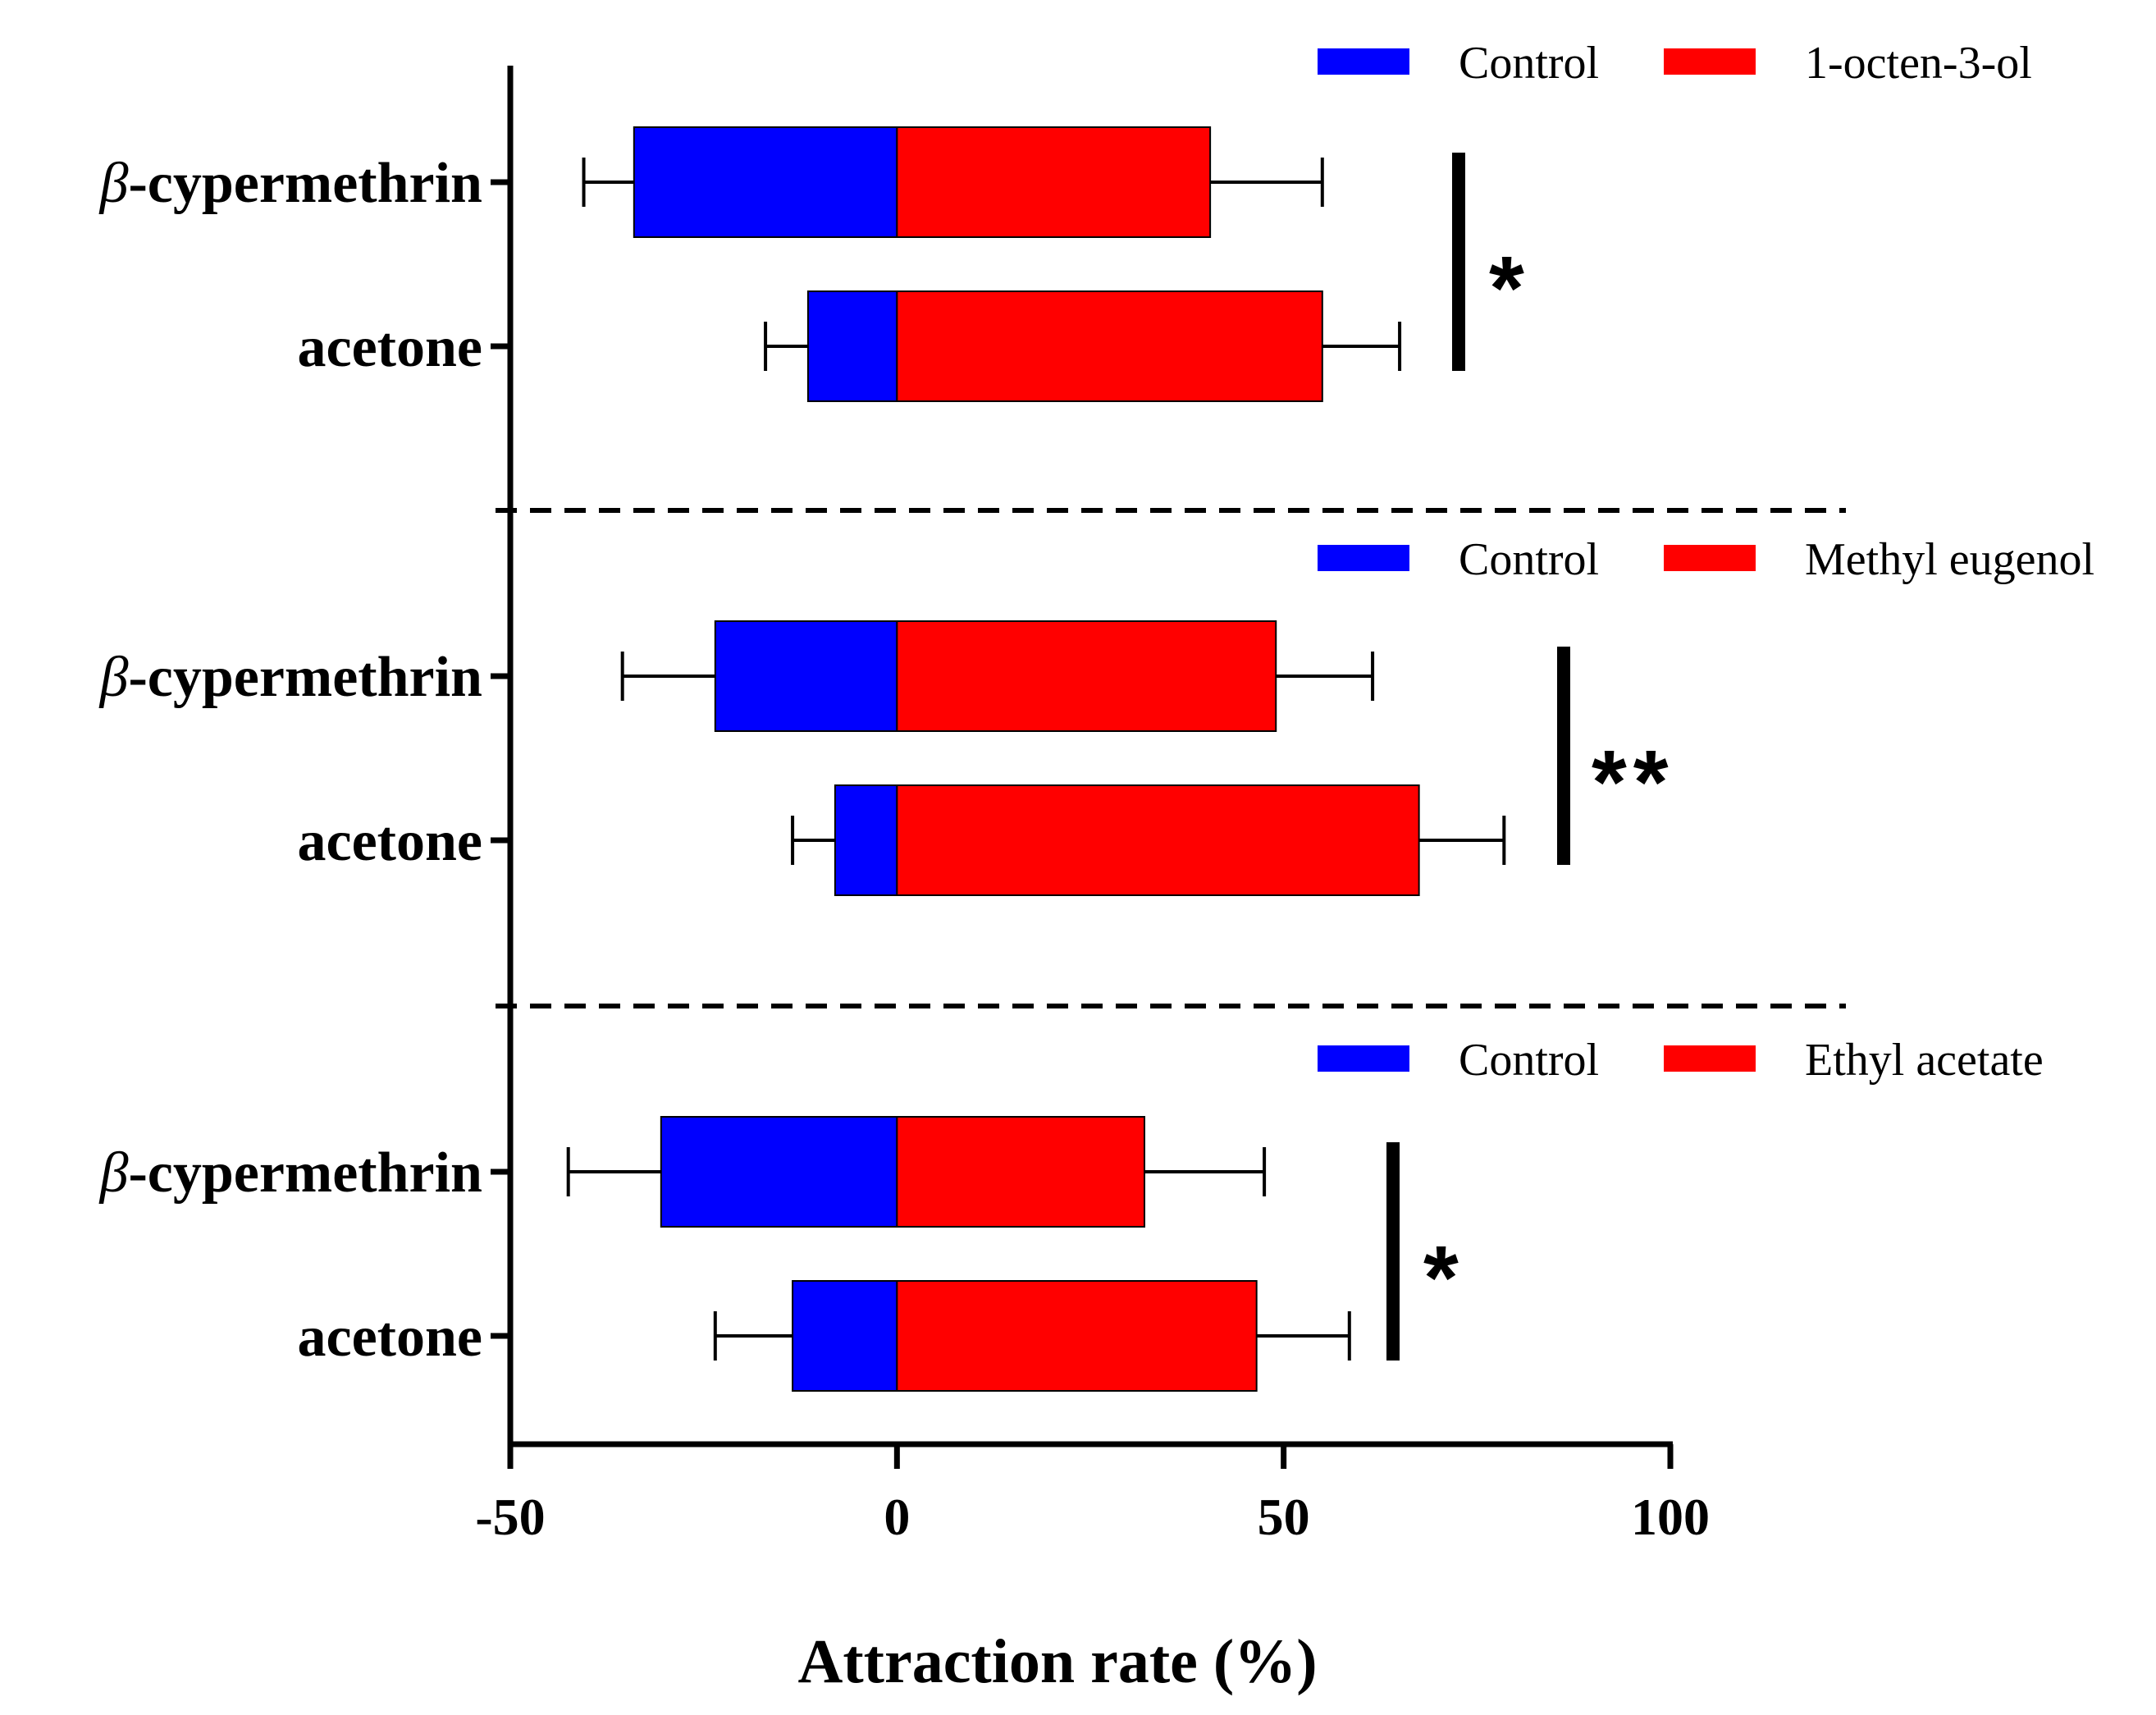 The height and width of the screenshot is (1715, 2156). I want to click on x-tick-label: 0, so click(897, 1517).